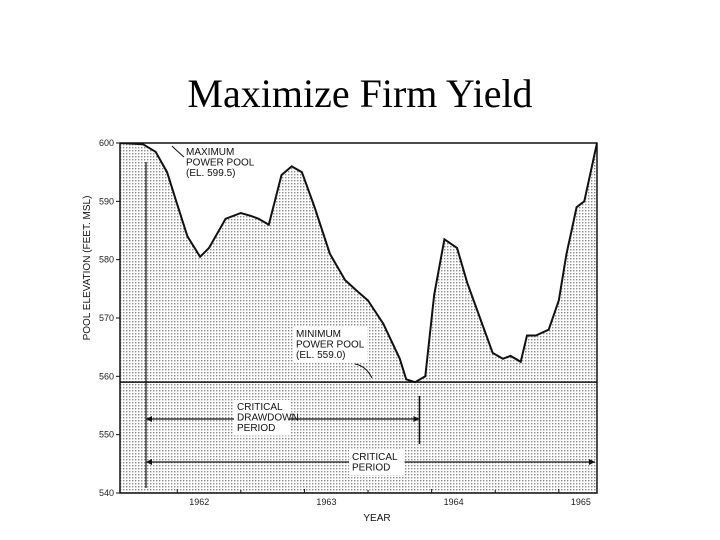  What do you see at coordinates (363, 371) in the screenshot?
I see `min-pool-leader` at bounding box center [363, 371].